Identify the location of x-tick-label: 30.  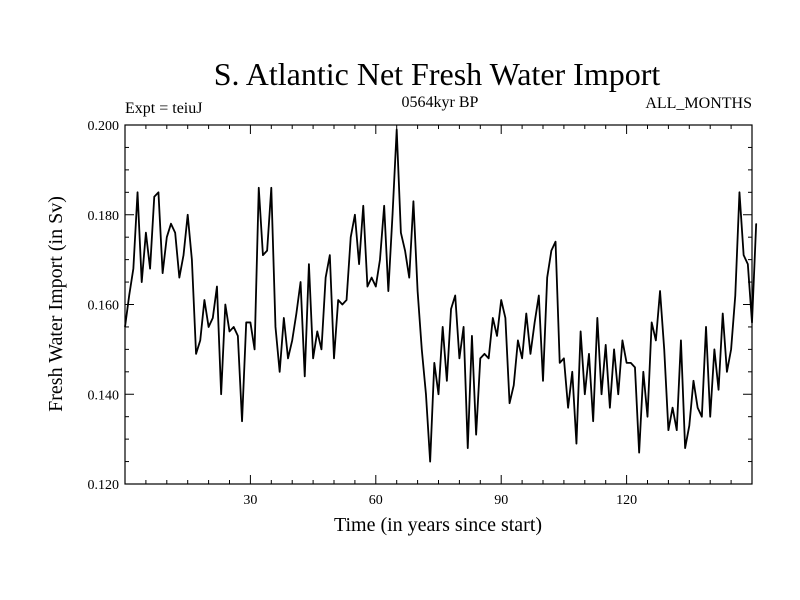
(250, 500).